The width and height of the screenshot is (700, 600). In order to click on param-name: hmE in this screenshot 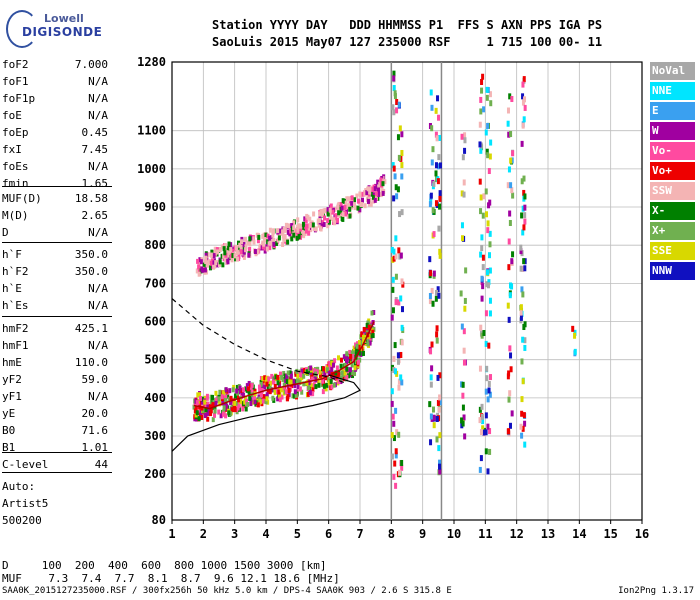, I will do `click(12, 362)`.